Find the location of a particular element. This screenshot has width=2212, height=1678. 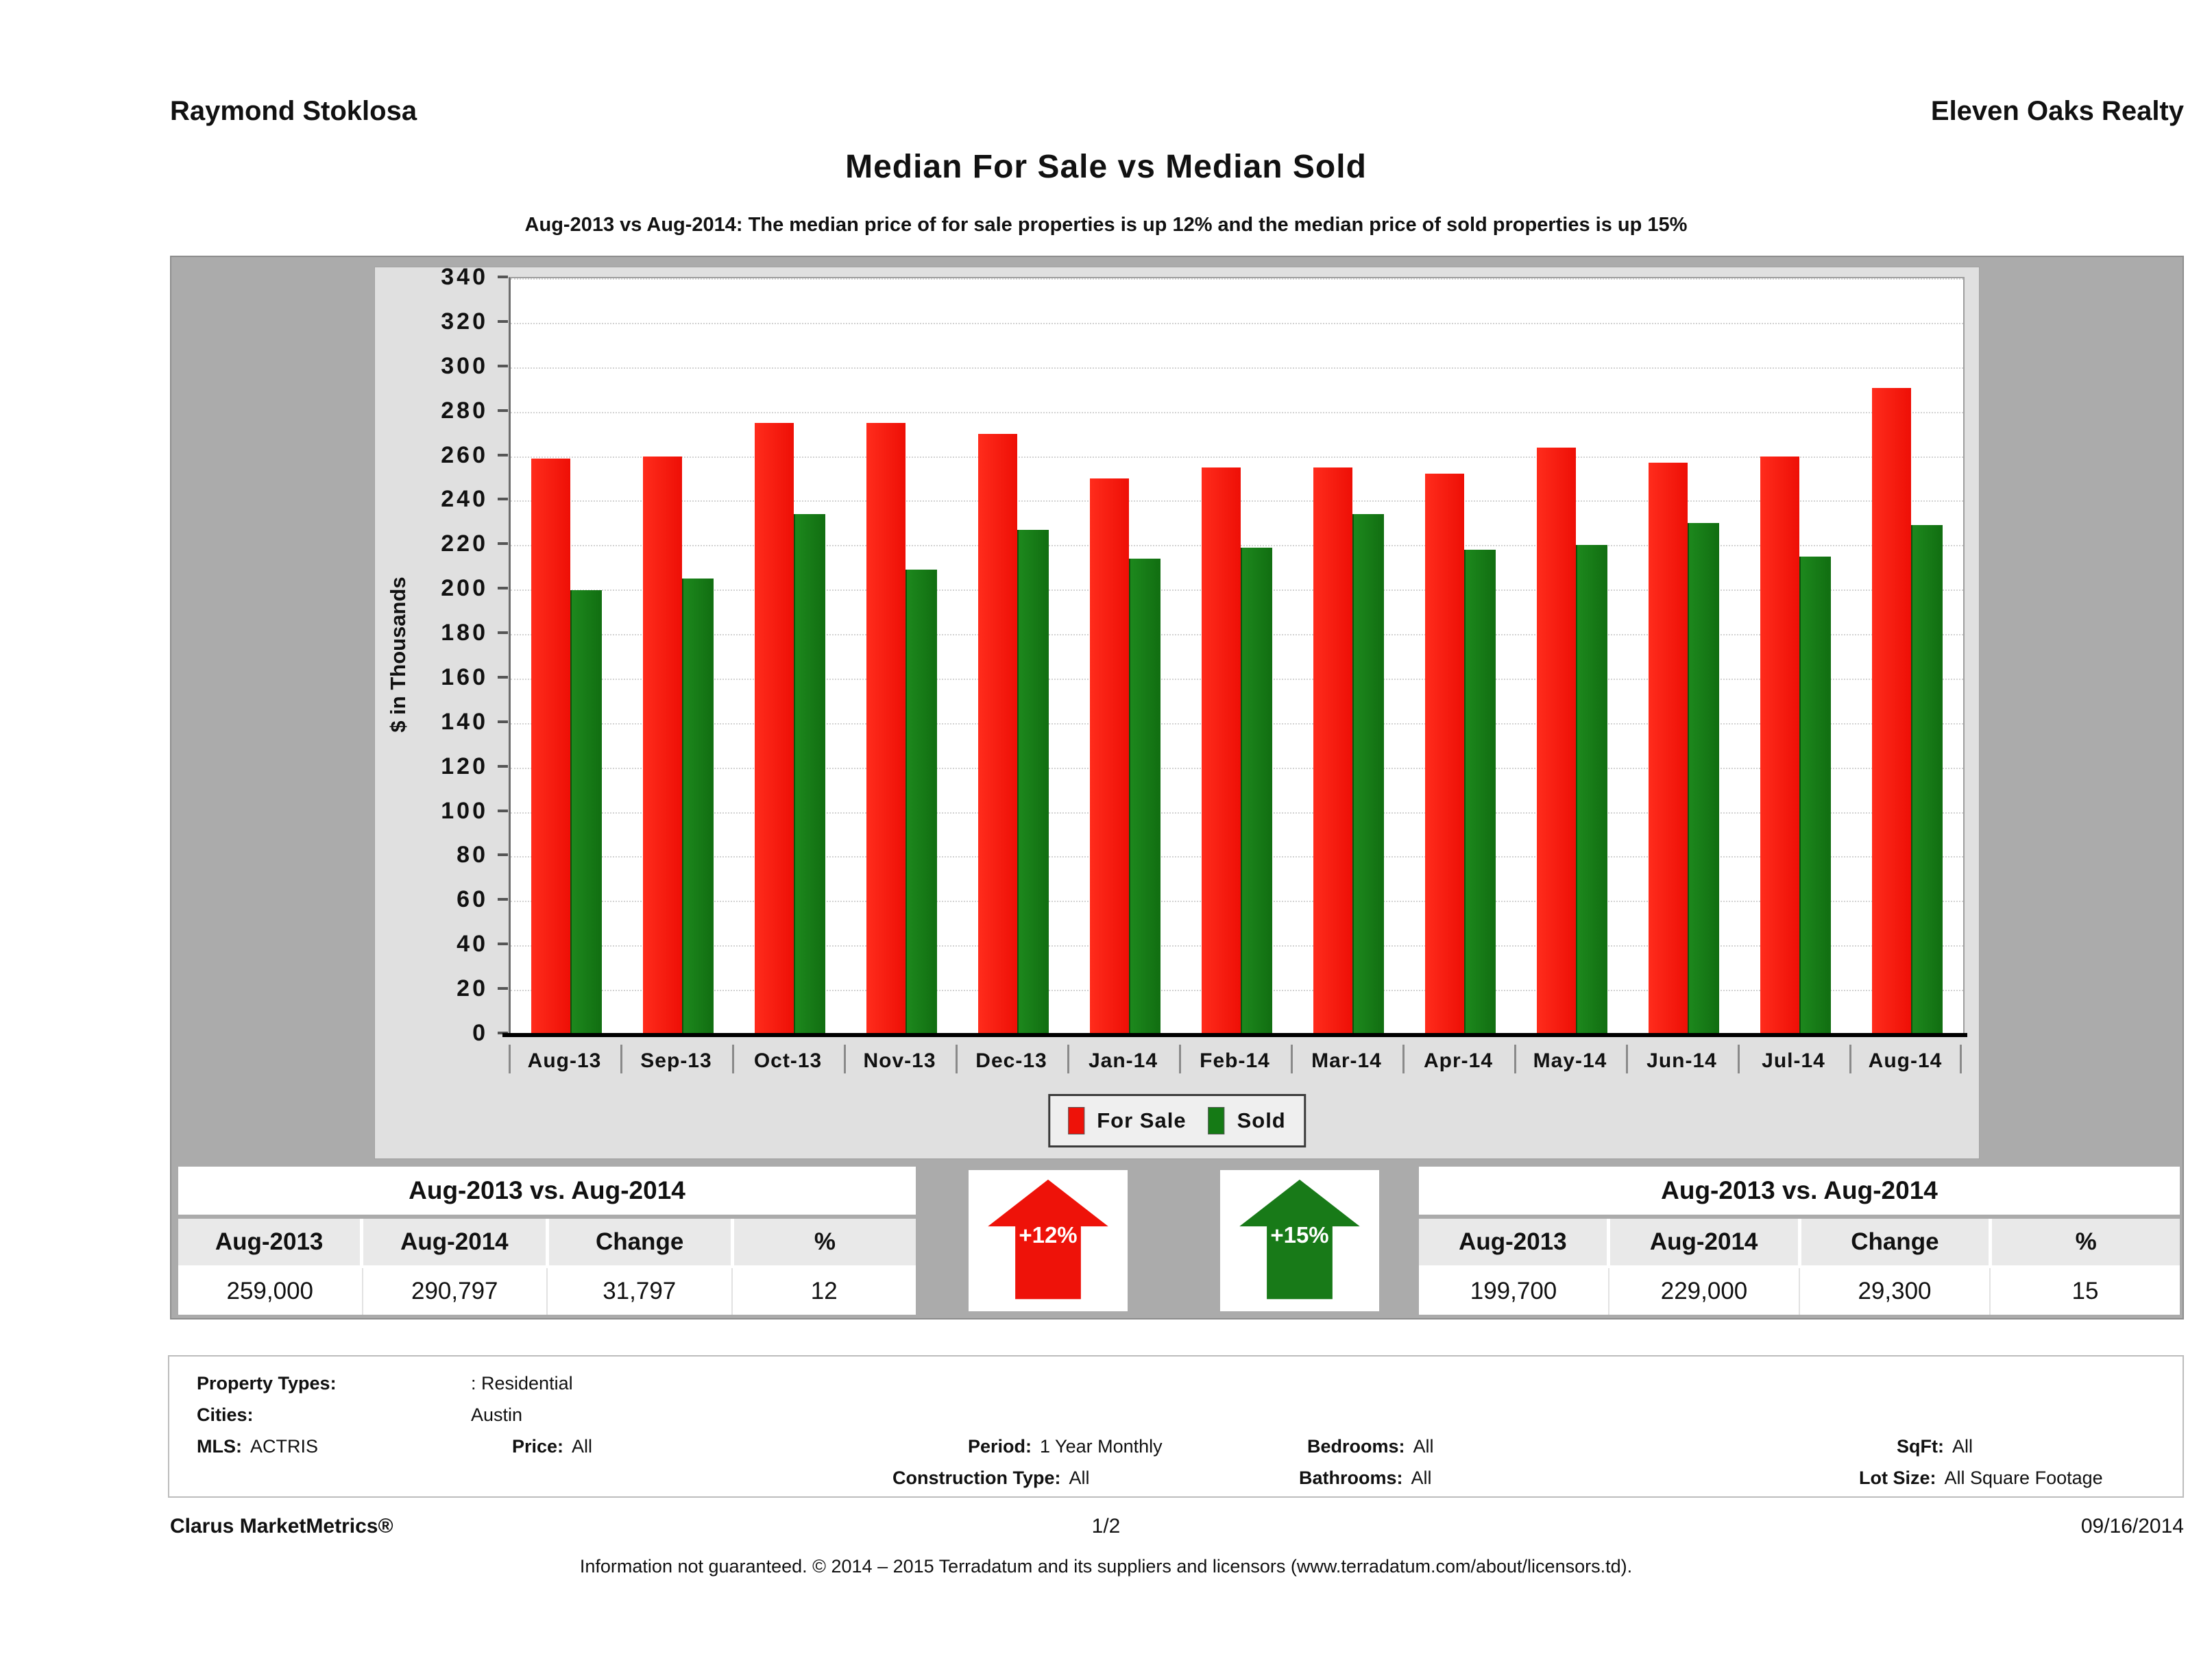

filter-label: Bedrooms: is located at coordinates (1356, 1446).